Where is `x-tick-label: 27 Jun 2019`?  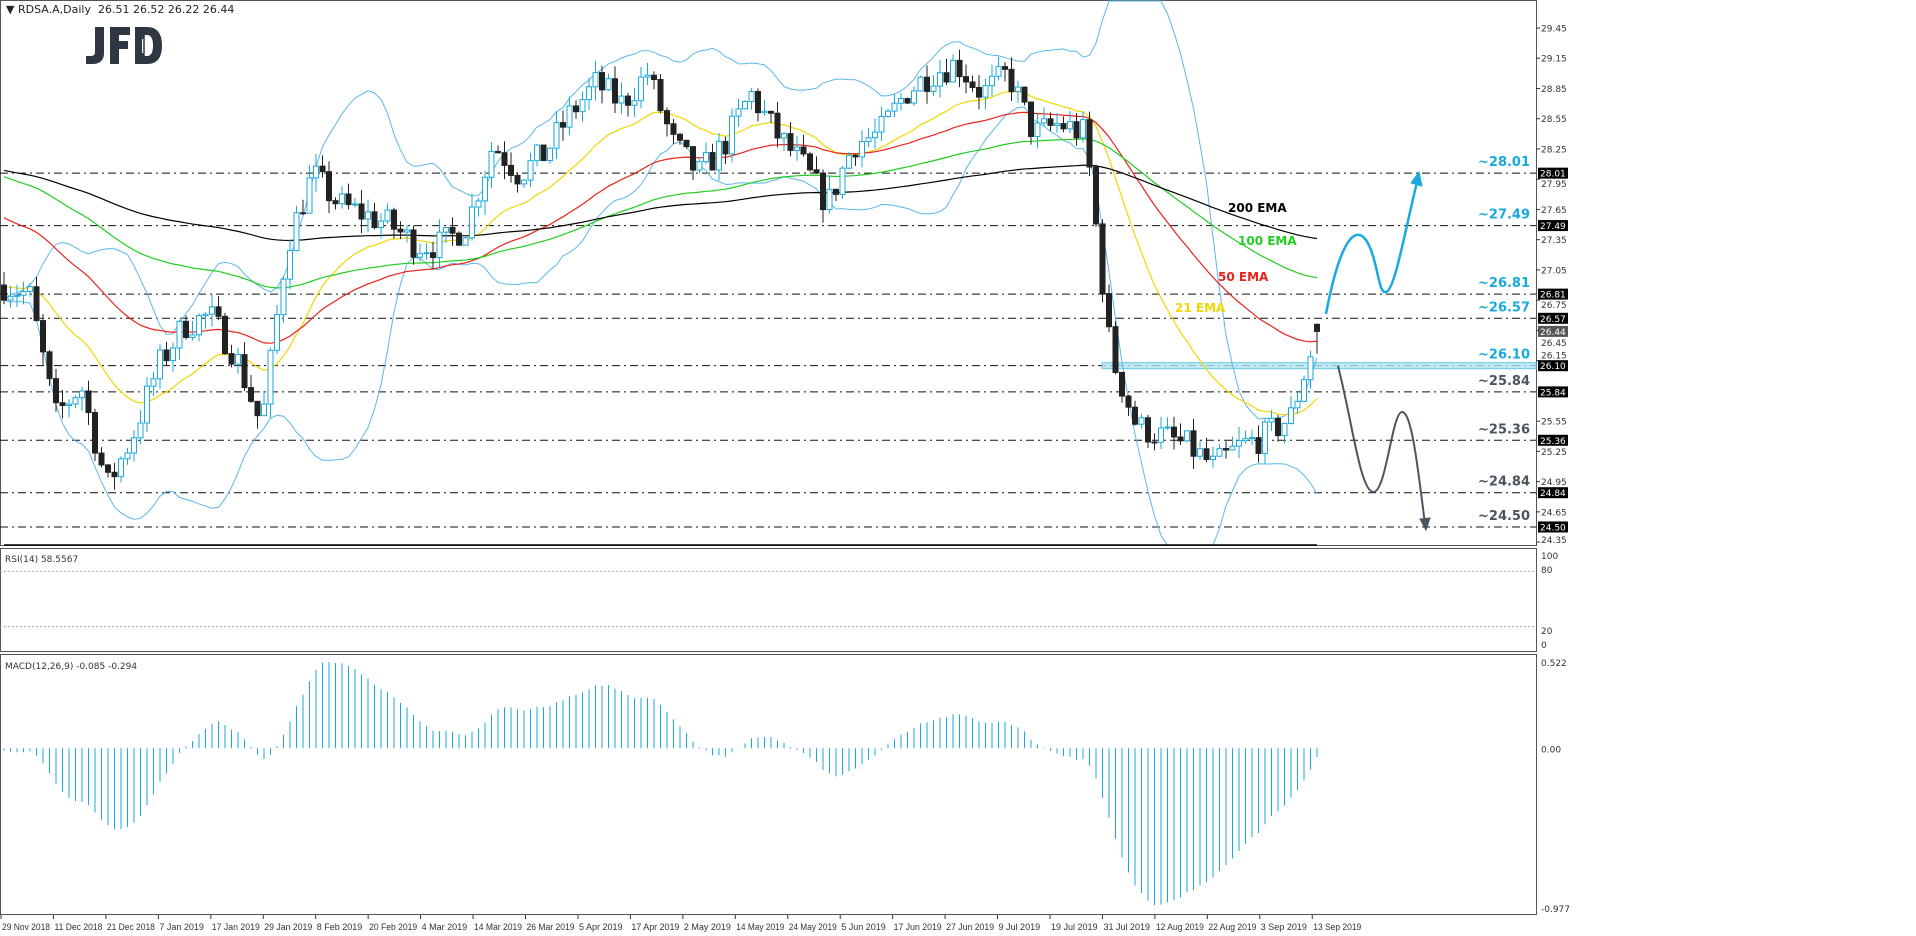
x-tick-label: 27 Jun 2019 is located at coordinates (970, 927).